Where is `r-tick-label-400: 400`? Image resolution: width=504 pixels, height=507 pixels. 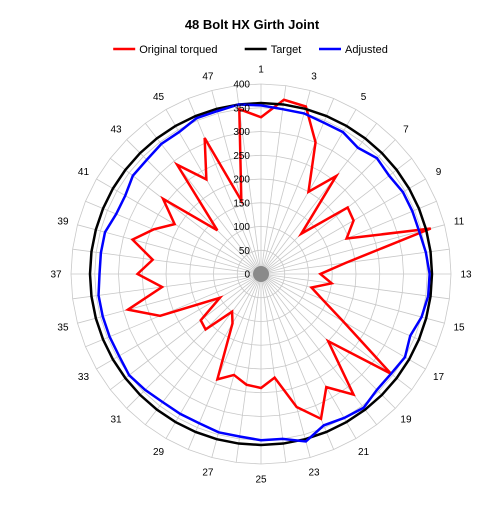
r-tick-label-400: 400 is located at coordinates (241, 85).